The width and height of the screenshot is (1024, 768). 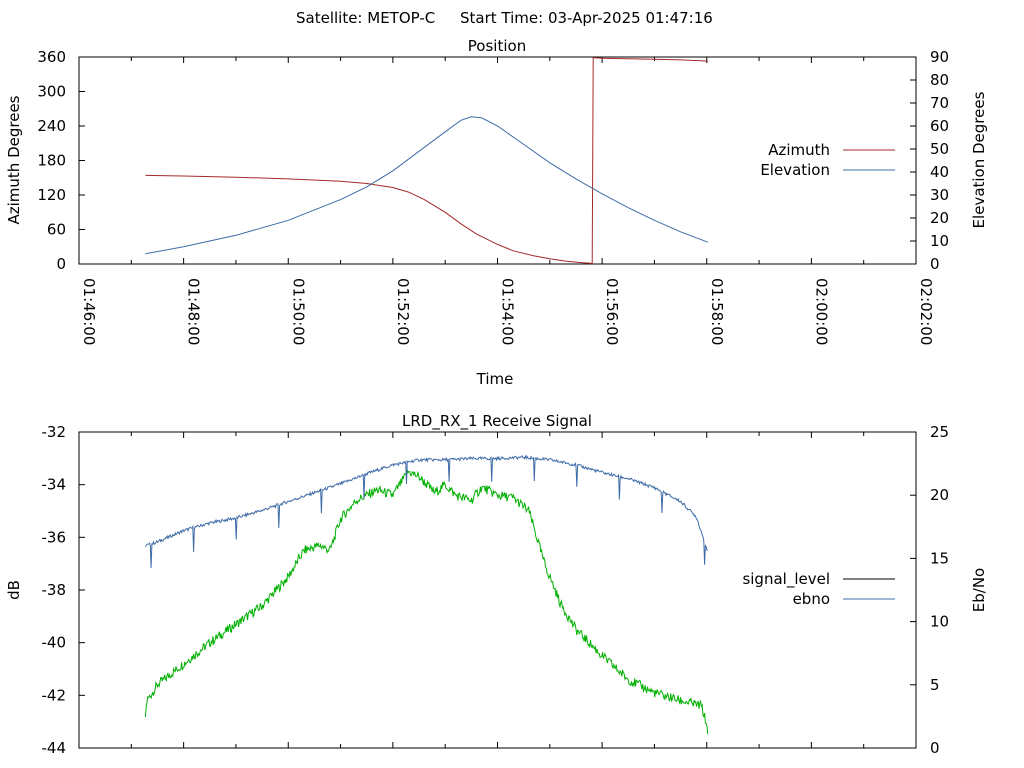 What do you see at coordinates (298, 311) in the screenshot?
I see `x-tick-label: 01:50:00` at bounding box center [298, 311].